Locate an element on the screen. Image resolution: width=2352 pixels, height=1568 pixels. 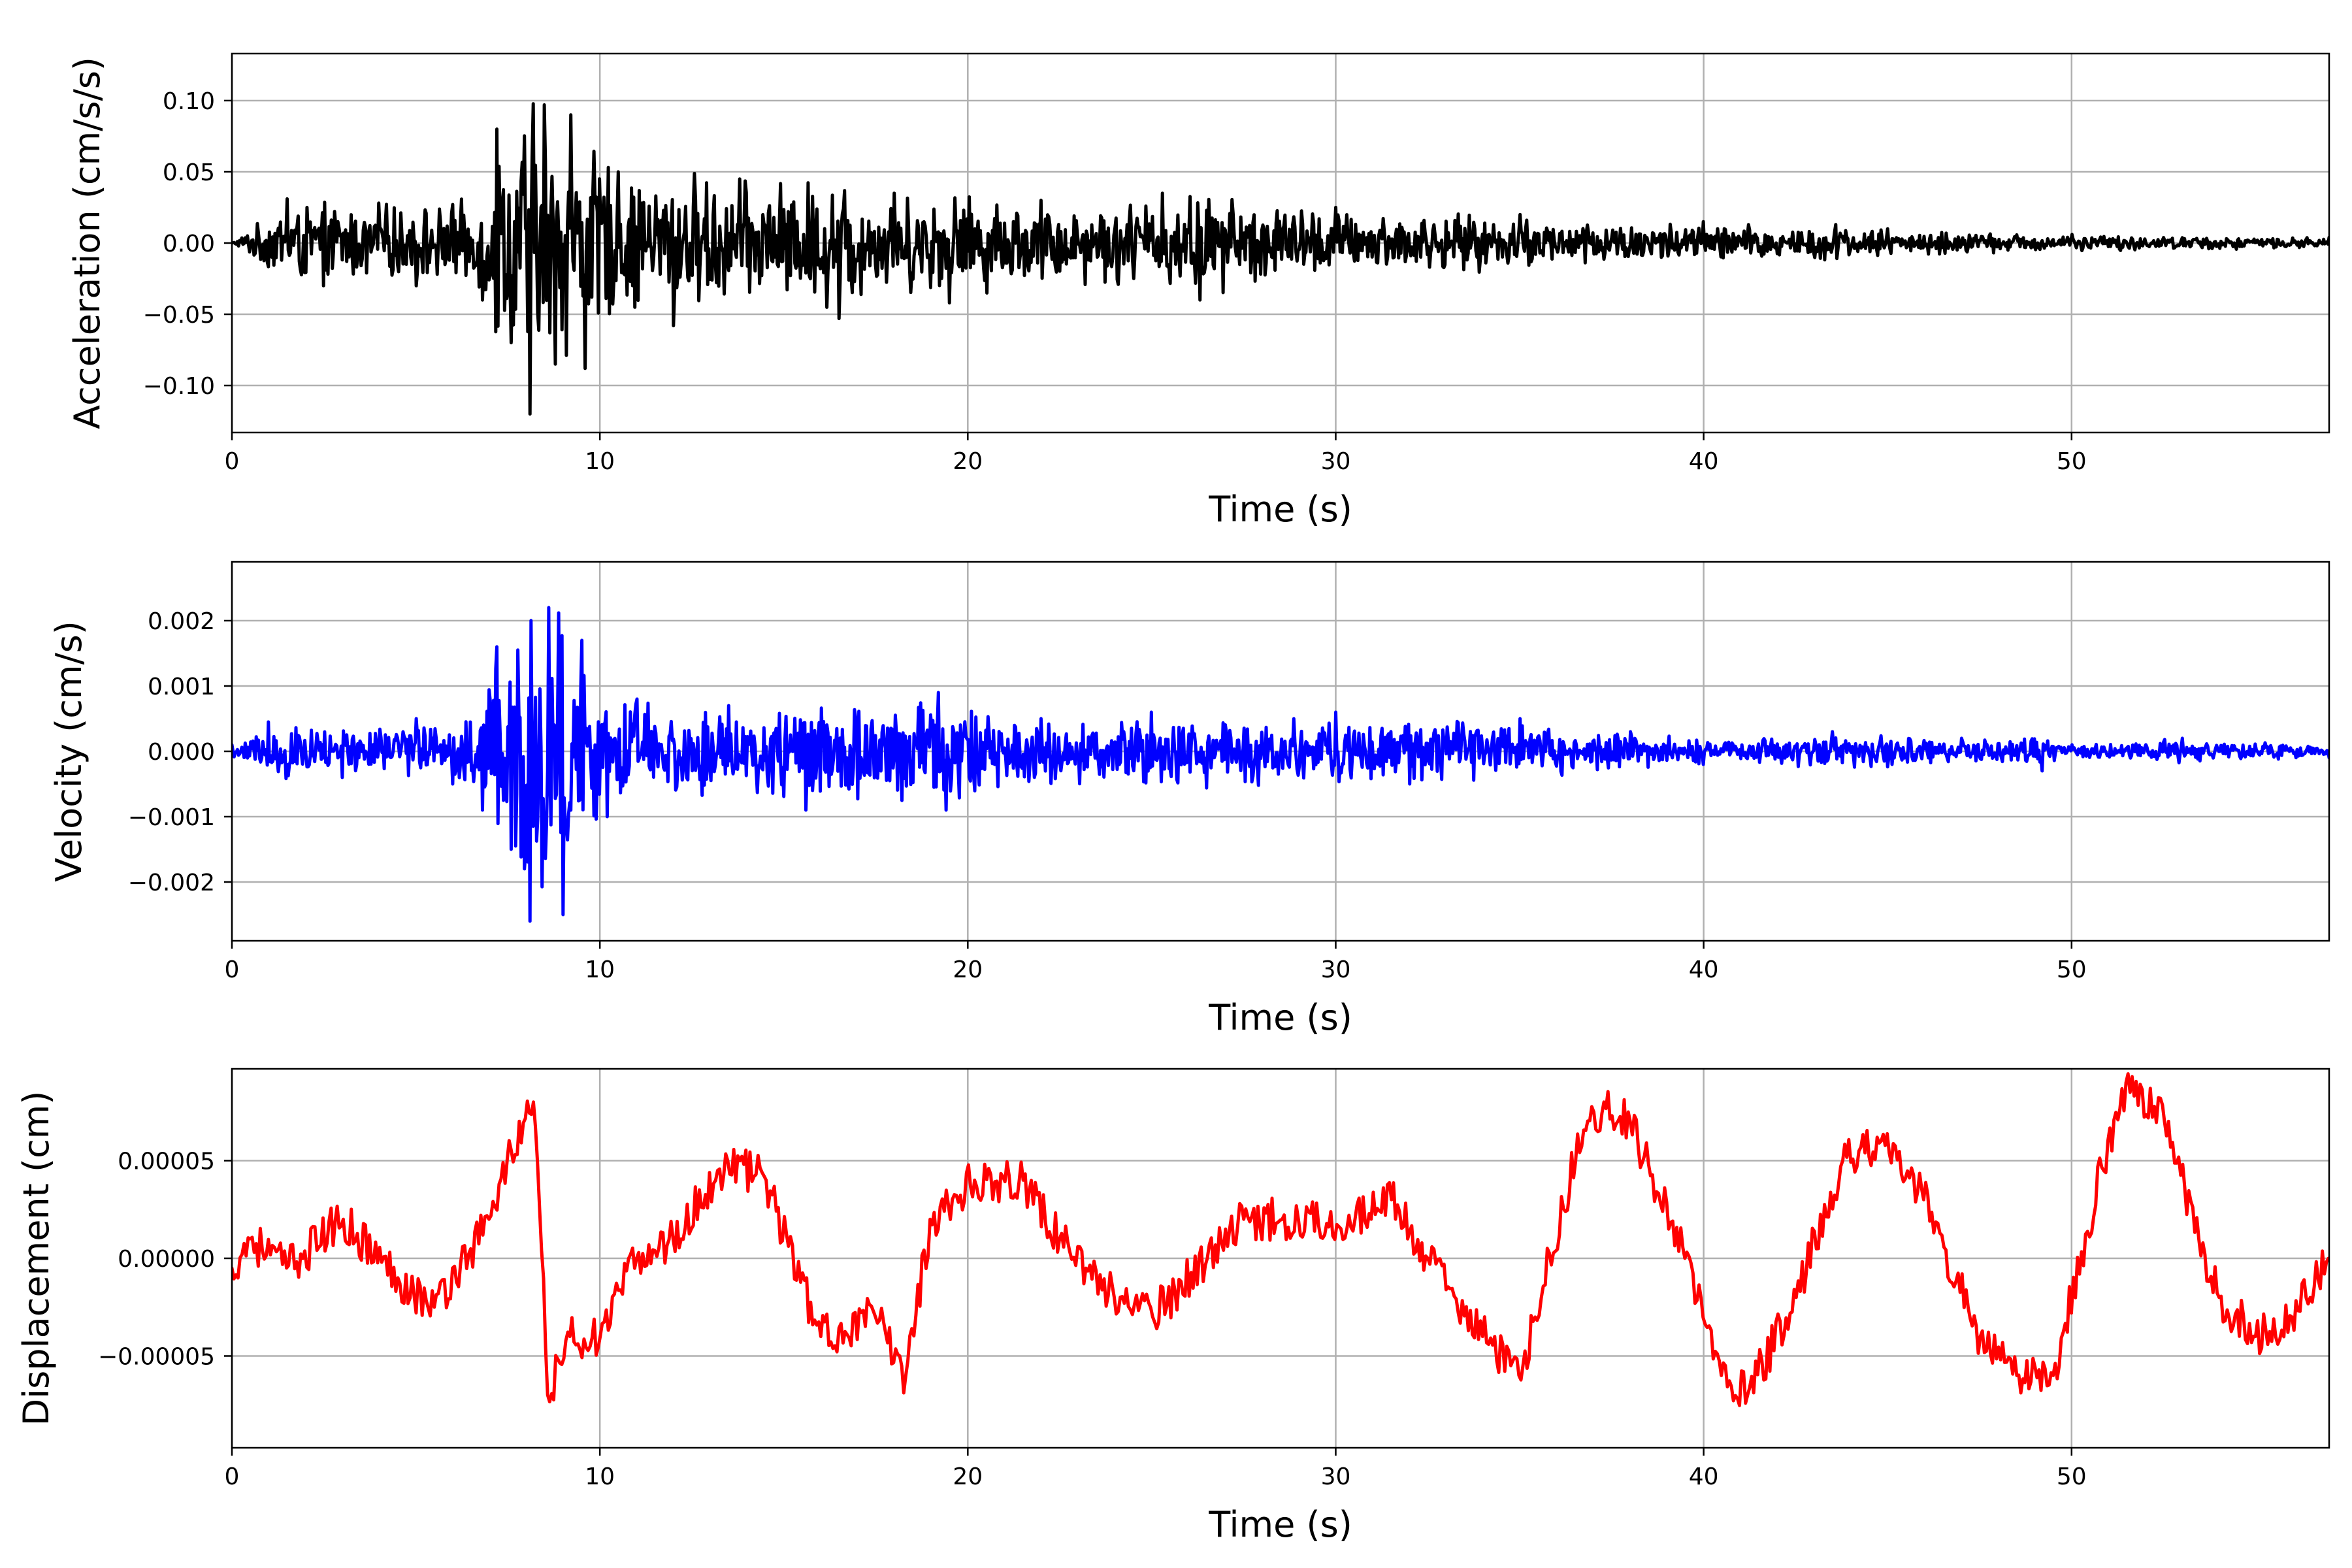
y-tick-label: 0.10 is located at coordinates (189, 101).